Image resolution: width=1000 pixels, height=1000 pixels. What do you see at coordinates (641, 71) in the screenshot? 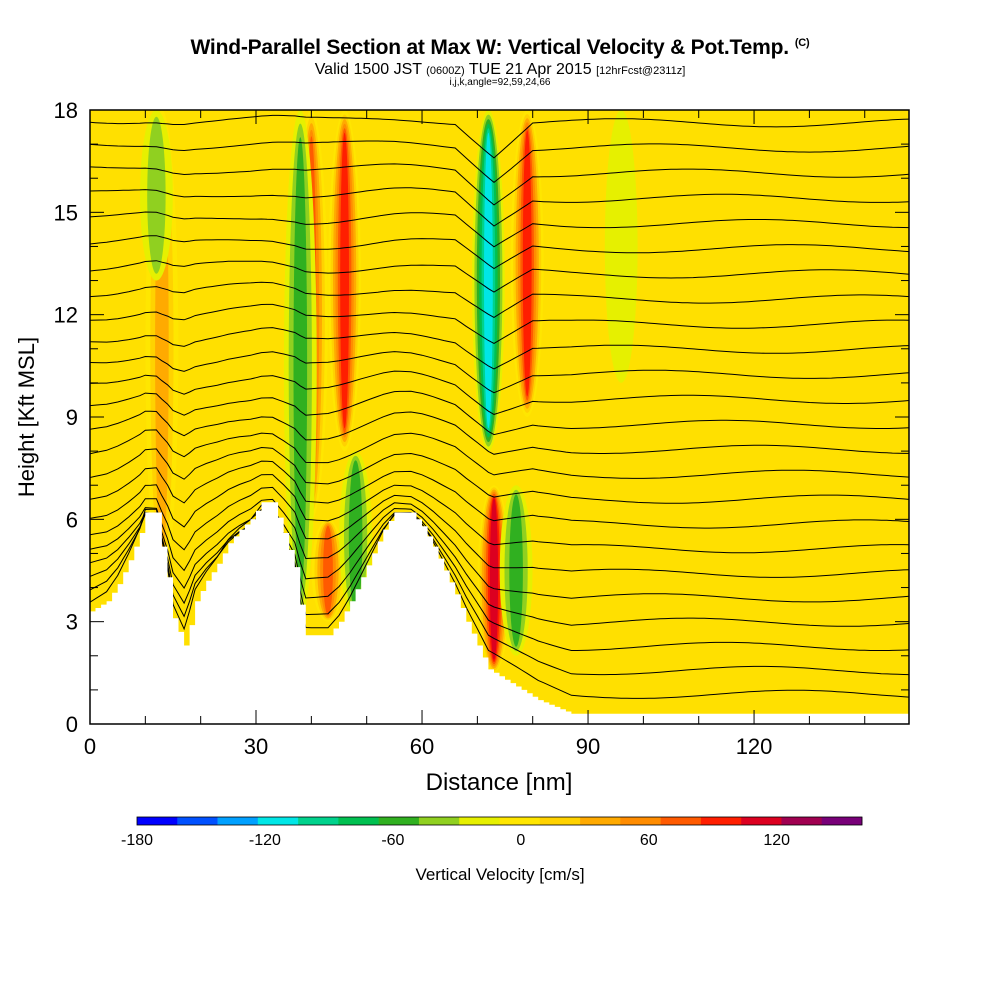
I see `forecast-info: [12hrFcst@2311z]` at bounding box center [641, 71].